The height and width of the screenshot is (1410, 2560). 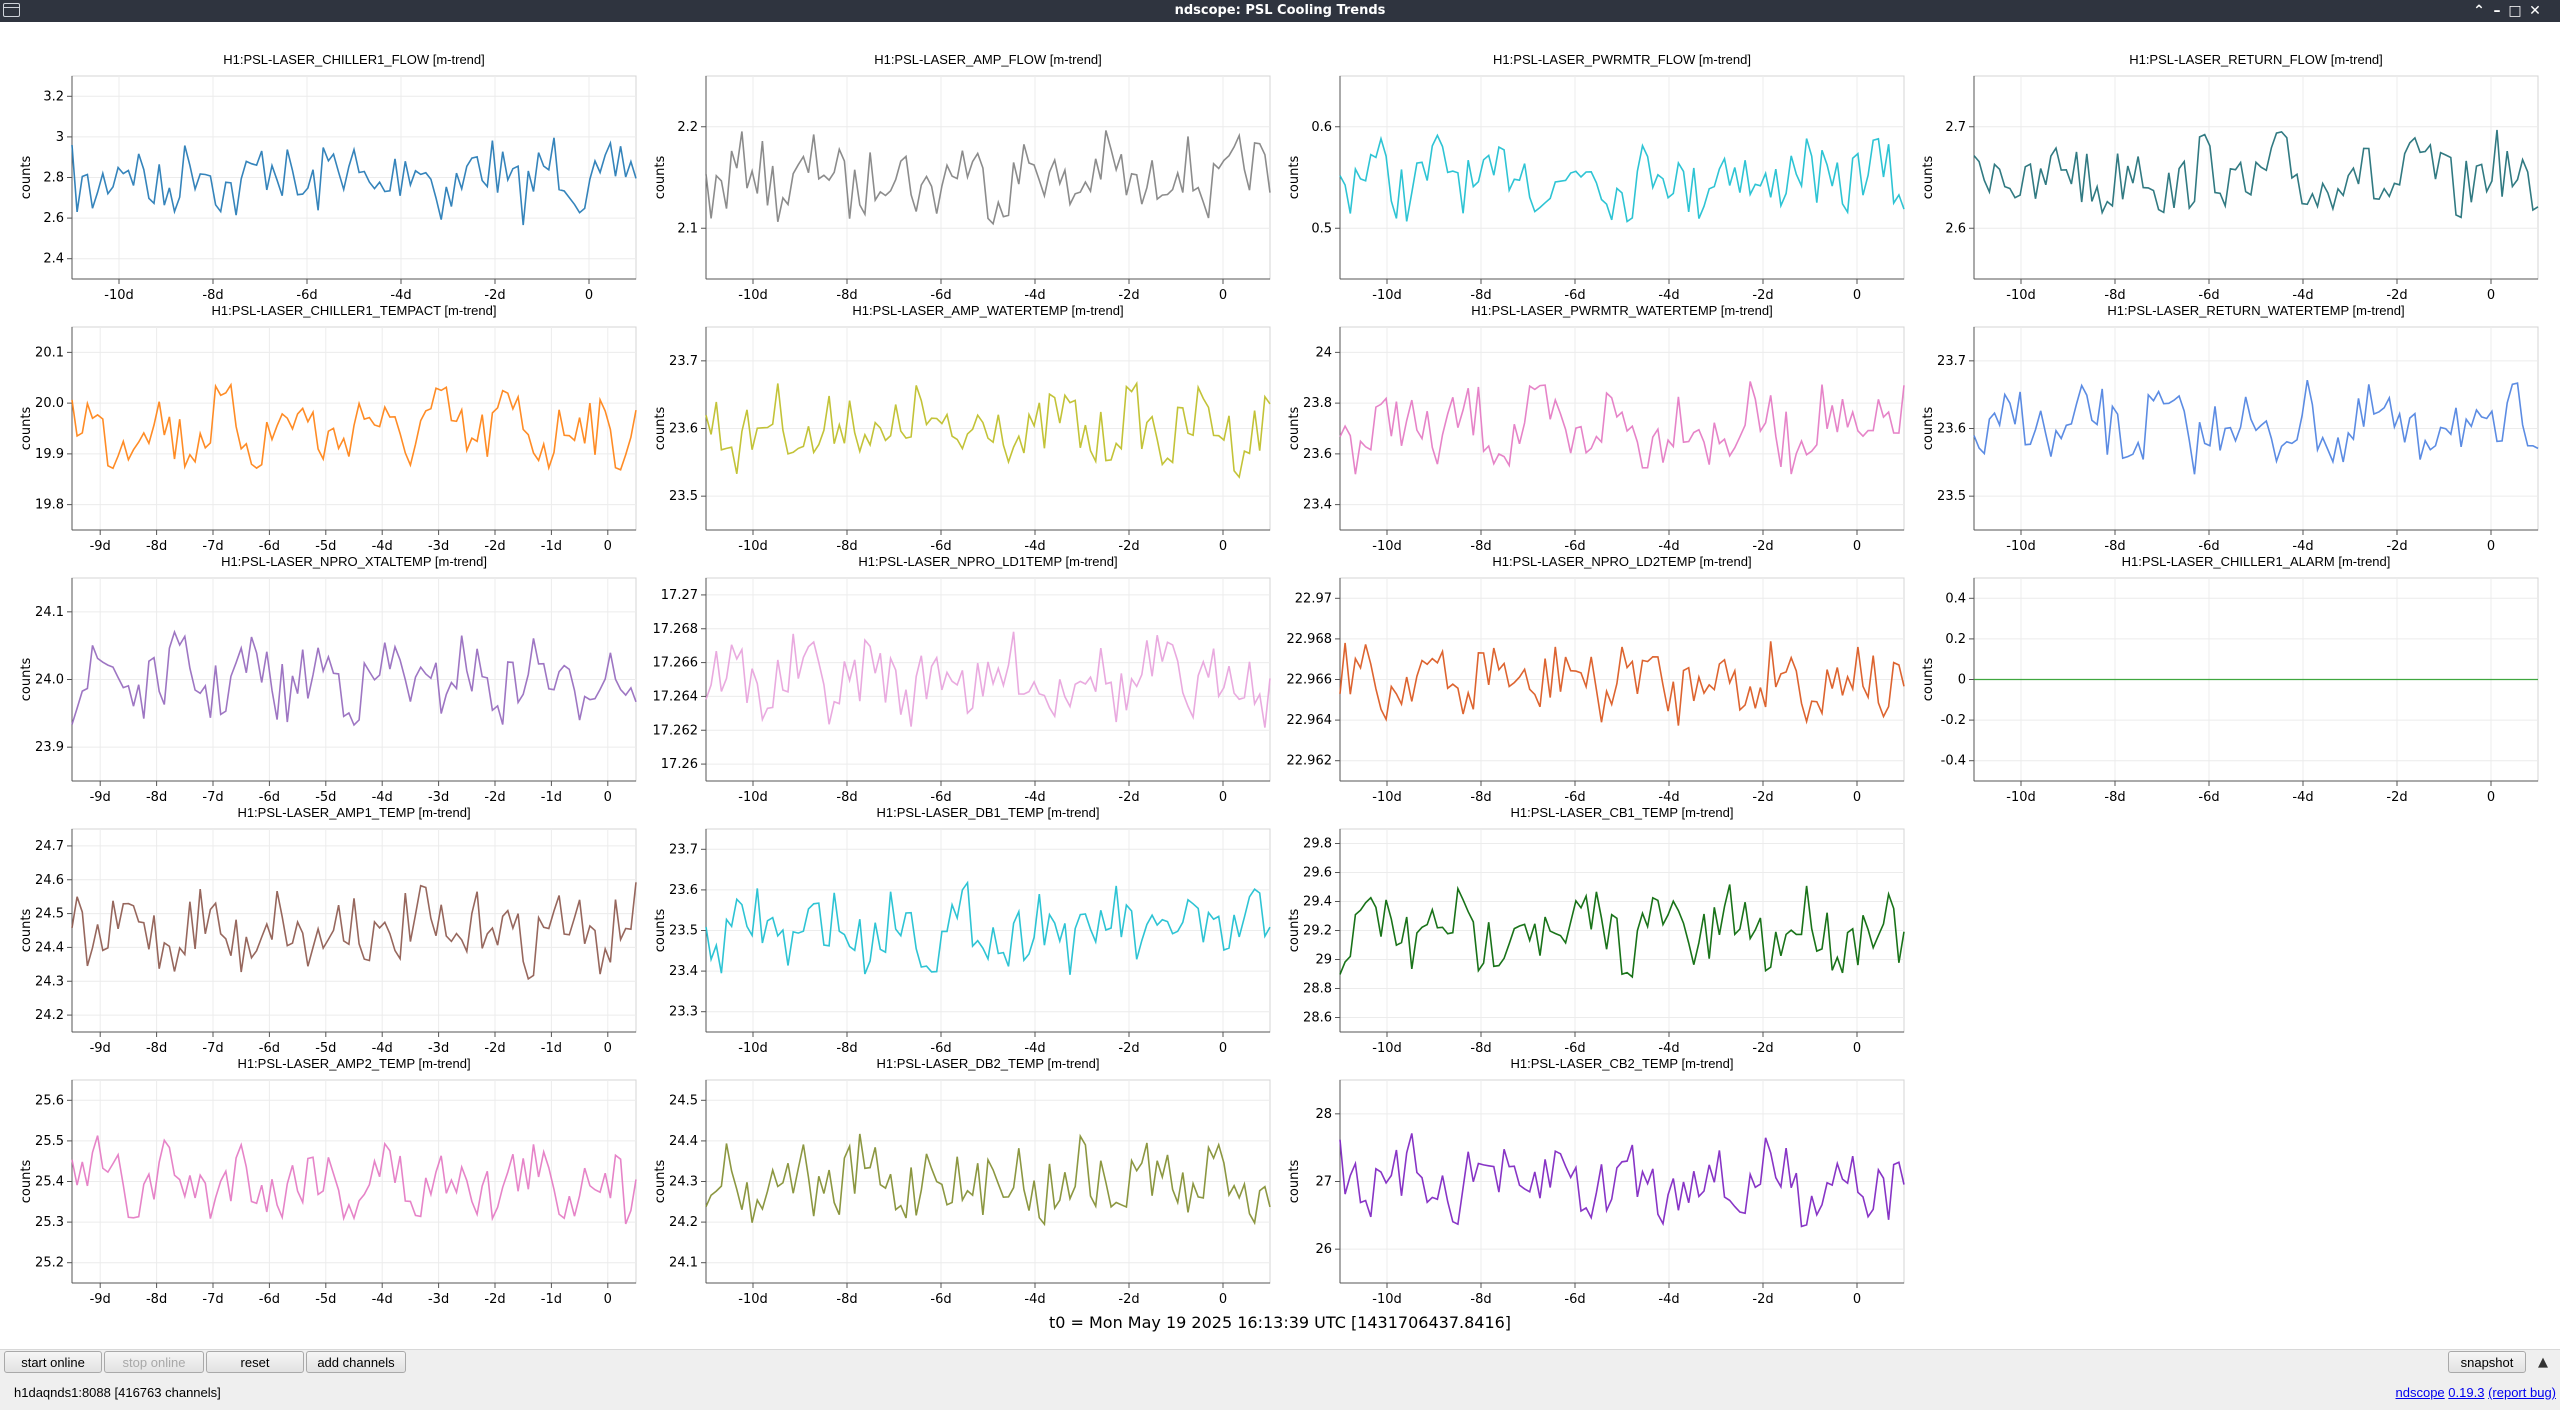 I want to click on plot-title: H1:PSL-LASER_CHILLER1_ALARM [m-trend], so click(x=2256, y=561).